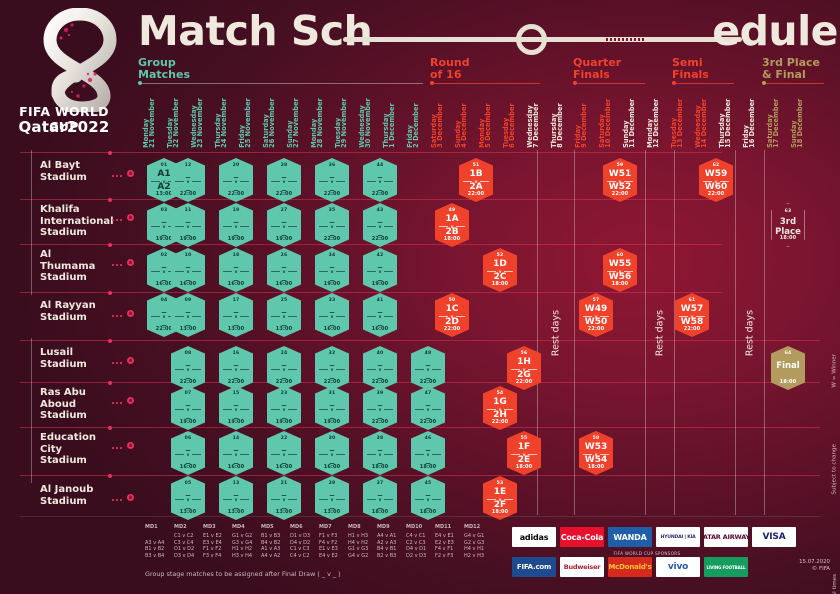  Describe the element at coordinates (342, 541) in the screenshot. I see `matchday-column-MD7: MD7 F1 v F3 F4 v F2 E1 v E3 E4 v E2` at that location.